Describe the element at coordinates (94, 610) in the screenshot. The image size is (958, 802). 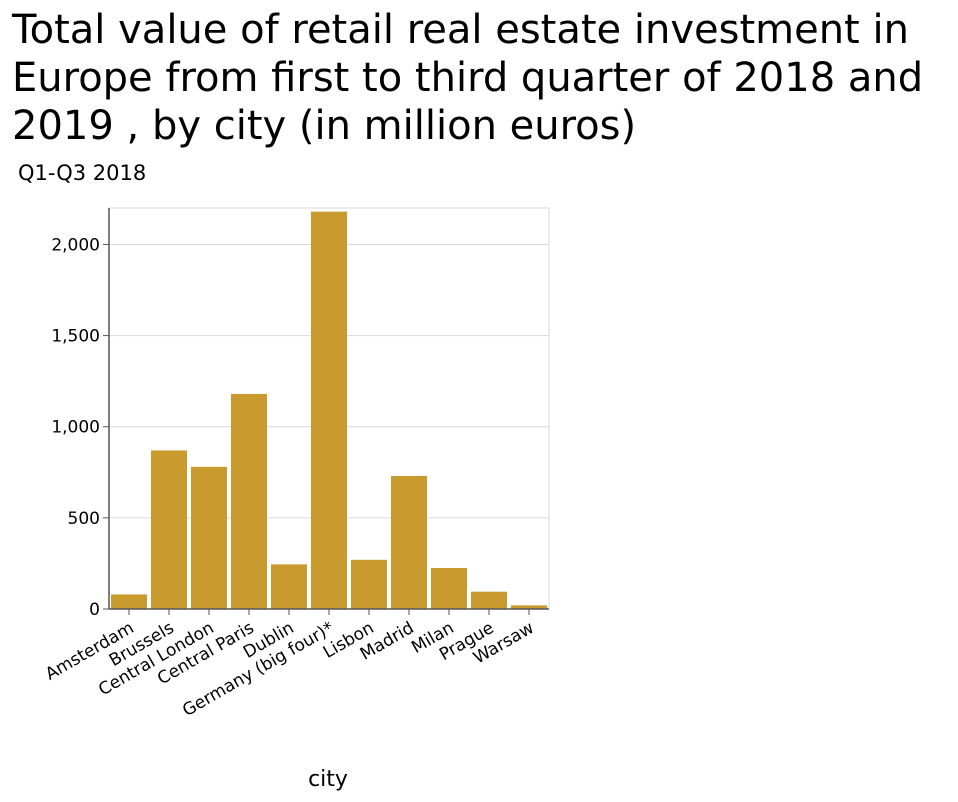
I see `y-tick-label: 0` at that location.